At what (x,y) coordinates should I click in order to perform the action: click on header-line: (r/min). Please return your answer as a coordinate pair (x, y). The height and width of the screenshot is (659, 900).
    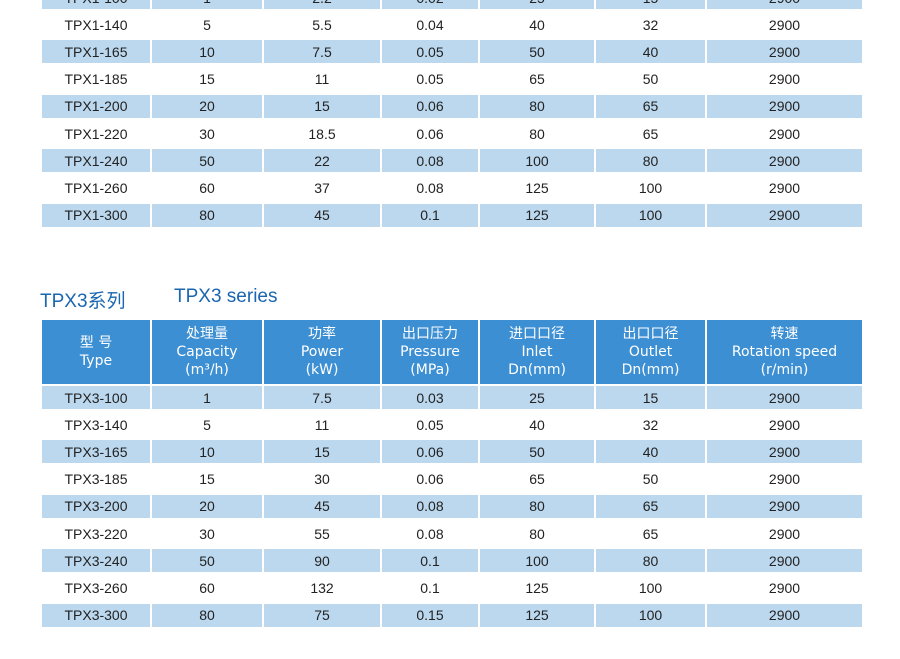
    Looking at the image, I should click on (784, 370).